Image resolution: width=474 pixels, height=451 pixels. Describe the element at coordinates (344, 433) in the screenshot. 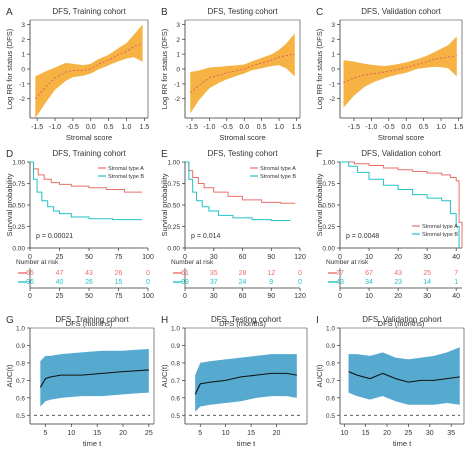

I see `panel-i-x-tick-label: 10` at that location.